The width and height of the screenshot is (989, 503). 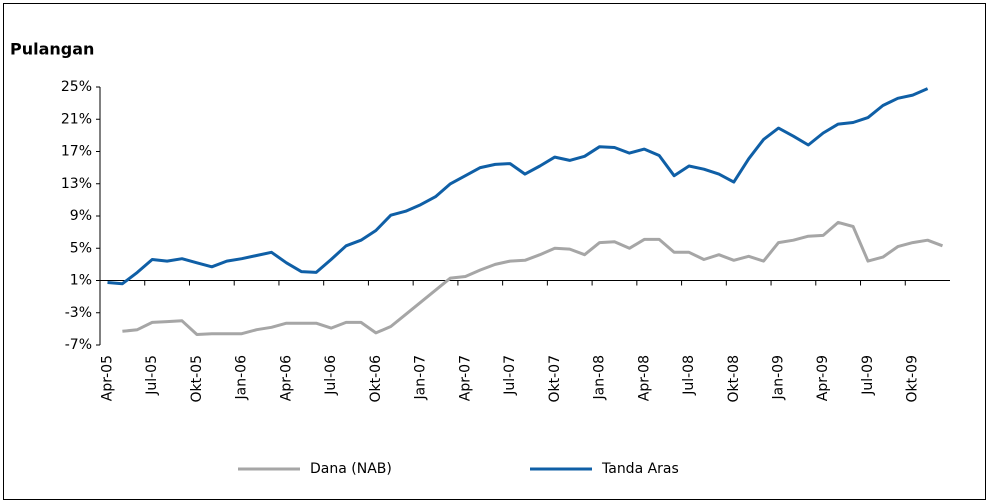 What do you see at coordinates (465, 378) in the screenshot?
I see `x-tick-label: Apr-07` at bounding box center [465, 378].